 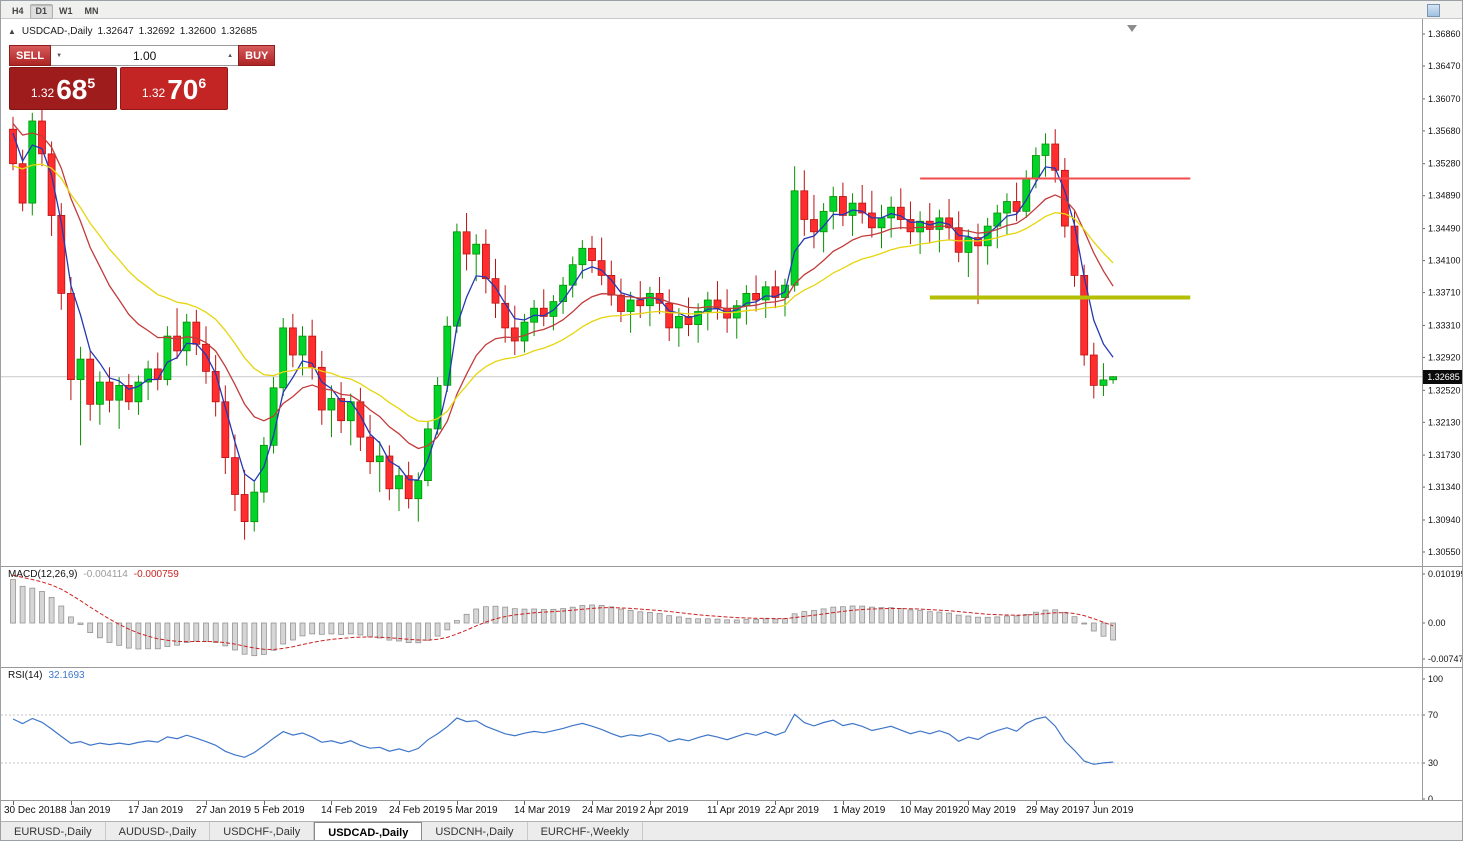 I want to click on sell-price-display: 1.32 68 5, so click(x=63, y=88).